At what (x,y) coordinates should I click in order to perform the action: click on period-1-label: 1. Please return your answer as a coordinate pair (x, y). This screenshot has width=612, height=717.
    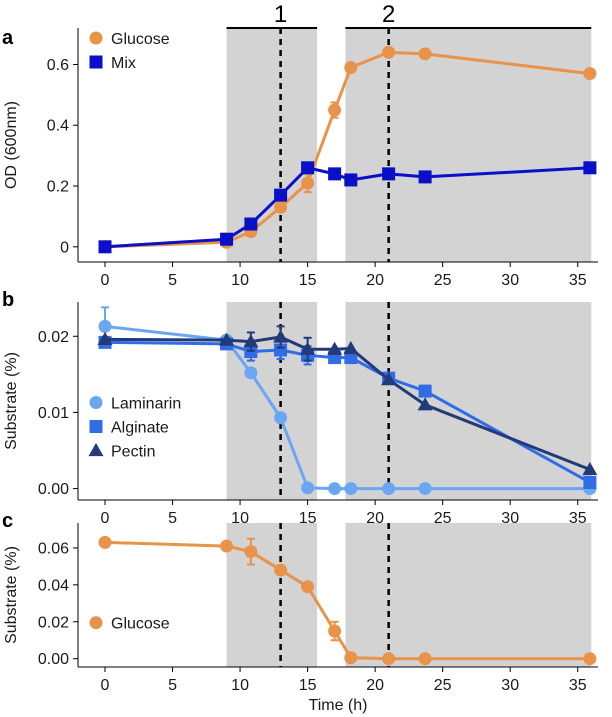
    Looking at the image, I should click on (280, 14).